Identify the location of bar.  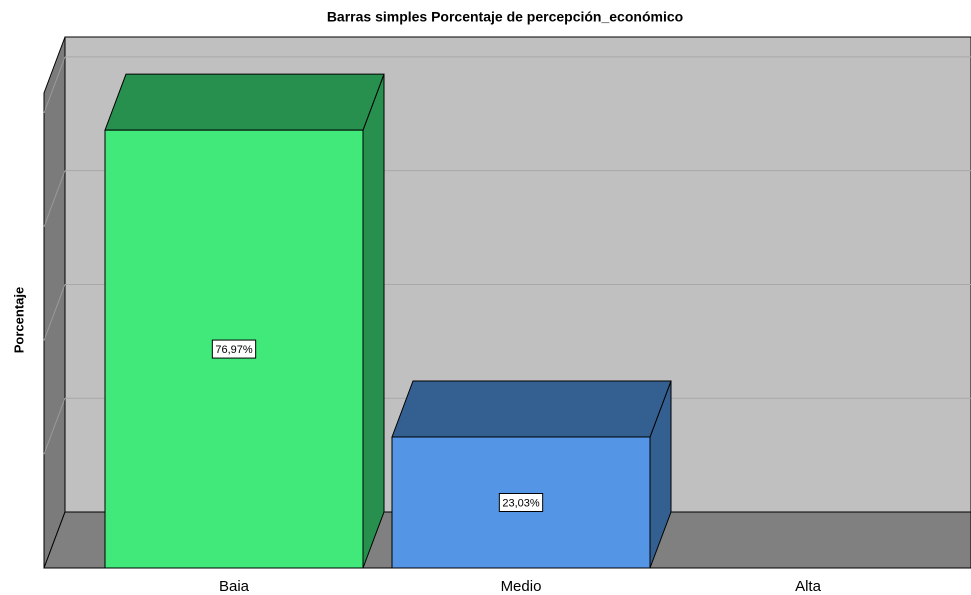
(531, 474).